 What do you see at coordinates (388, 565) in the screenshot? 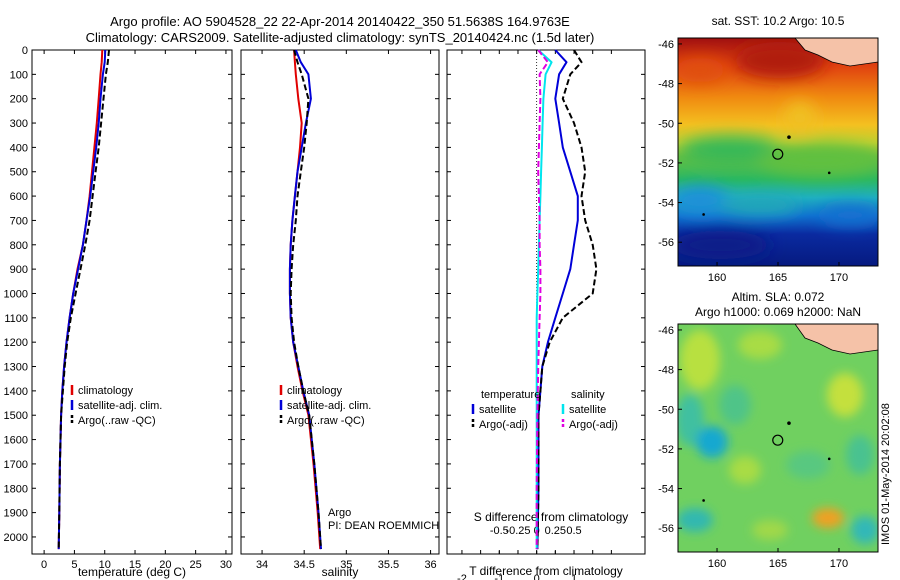
I see `x-tick-label: 35.5` at bounding box center [388, 565].